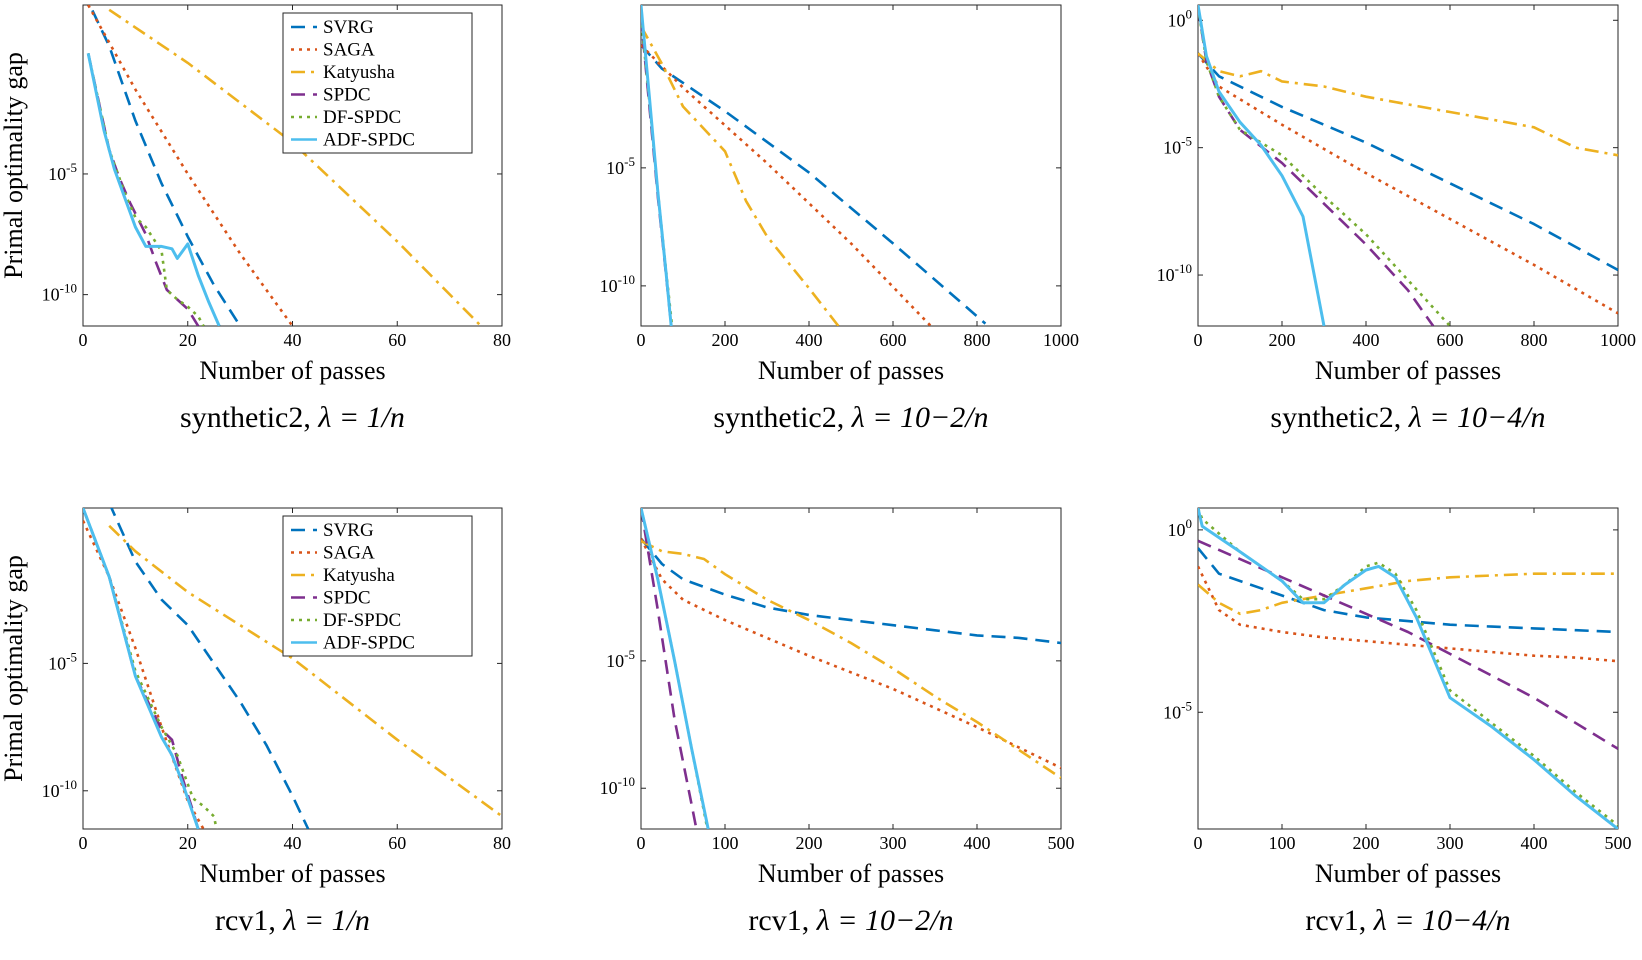  I want to click on x-tick-label: 300, so click(1450, 843).